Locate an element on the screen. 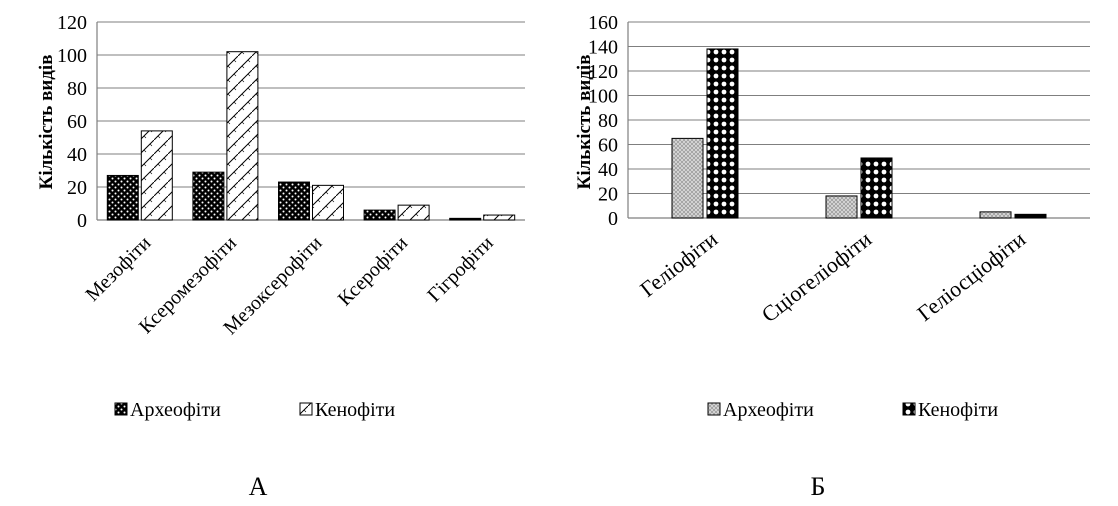  x-category-label: Гігрофіти is located at coordinates (460, 269).